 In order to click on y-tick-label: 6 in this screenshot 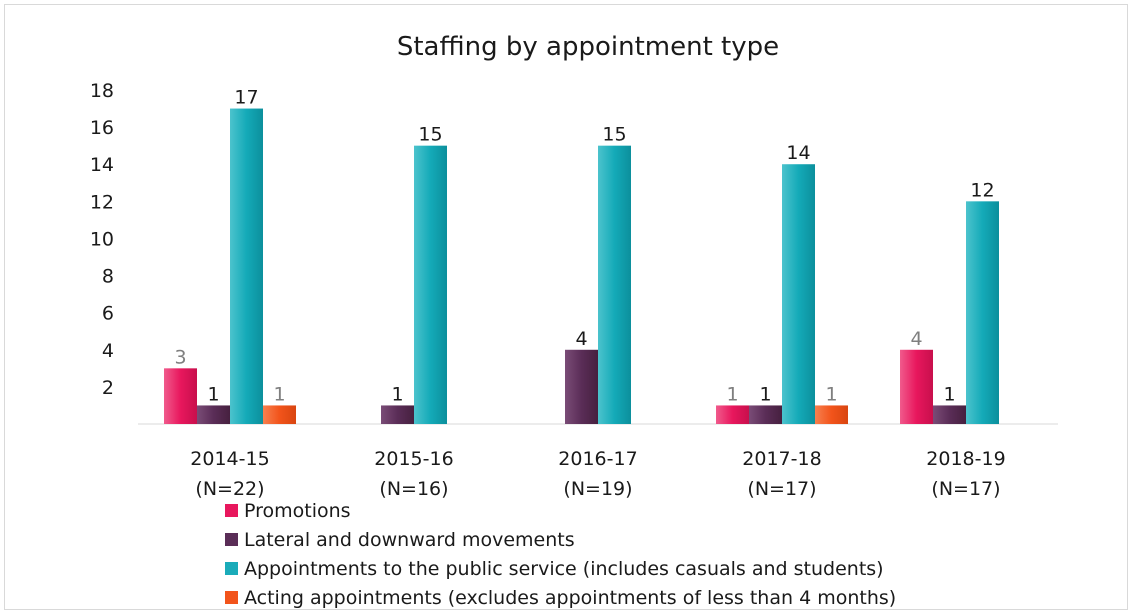, I will do `click(108, 314)`.